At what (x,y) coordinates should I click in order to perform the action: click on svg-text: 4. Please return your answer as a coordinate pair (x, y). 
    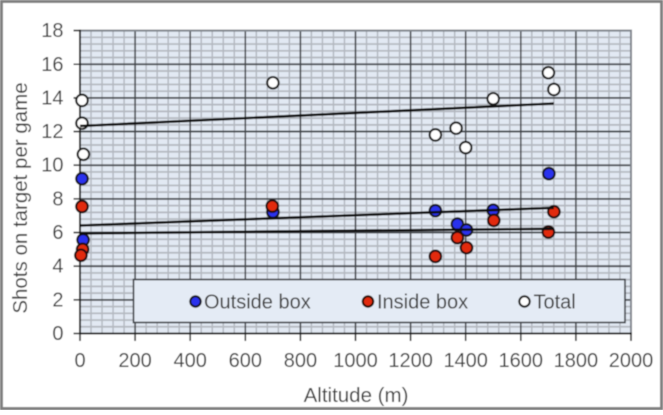
    Looking at the image, I should click on (57, 267).